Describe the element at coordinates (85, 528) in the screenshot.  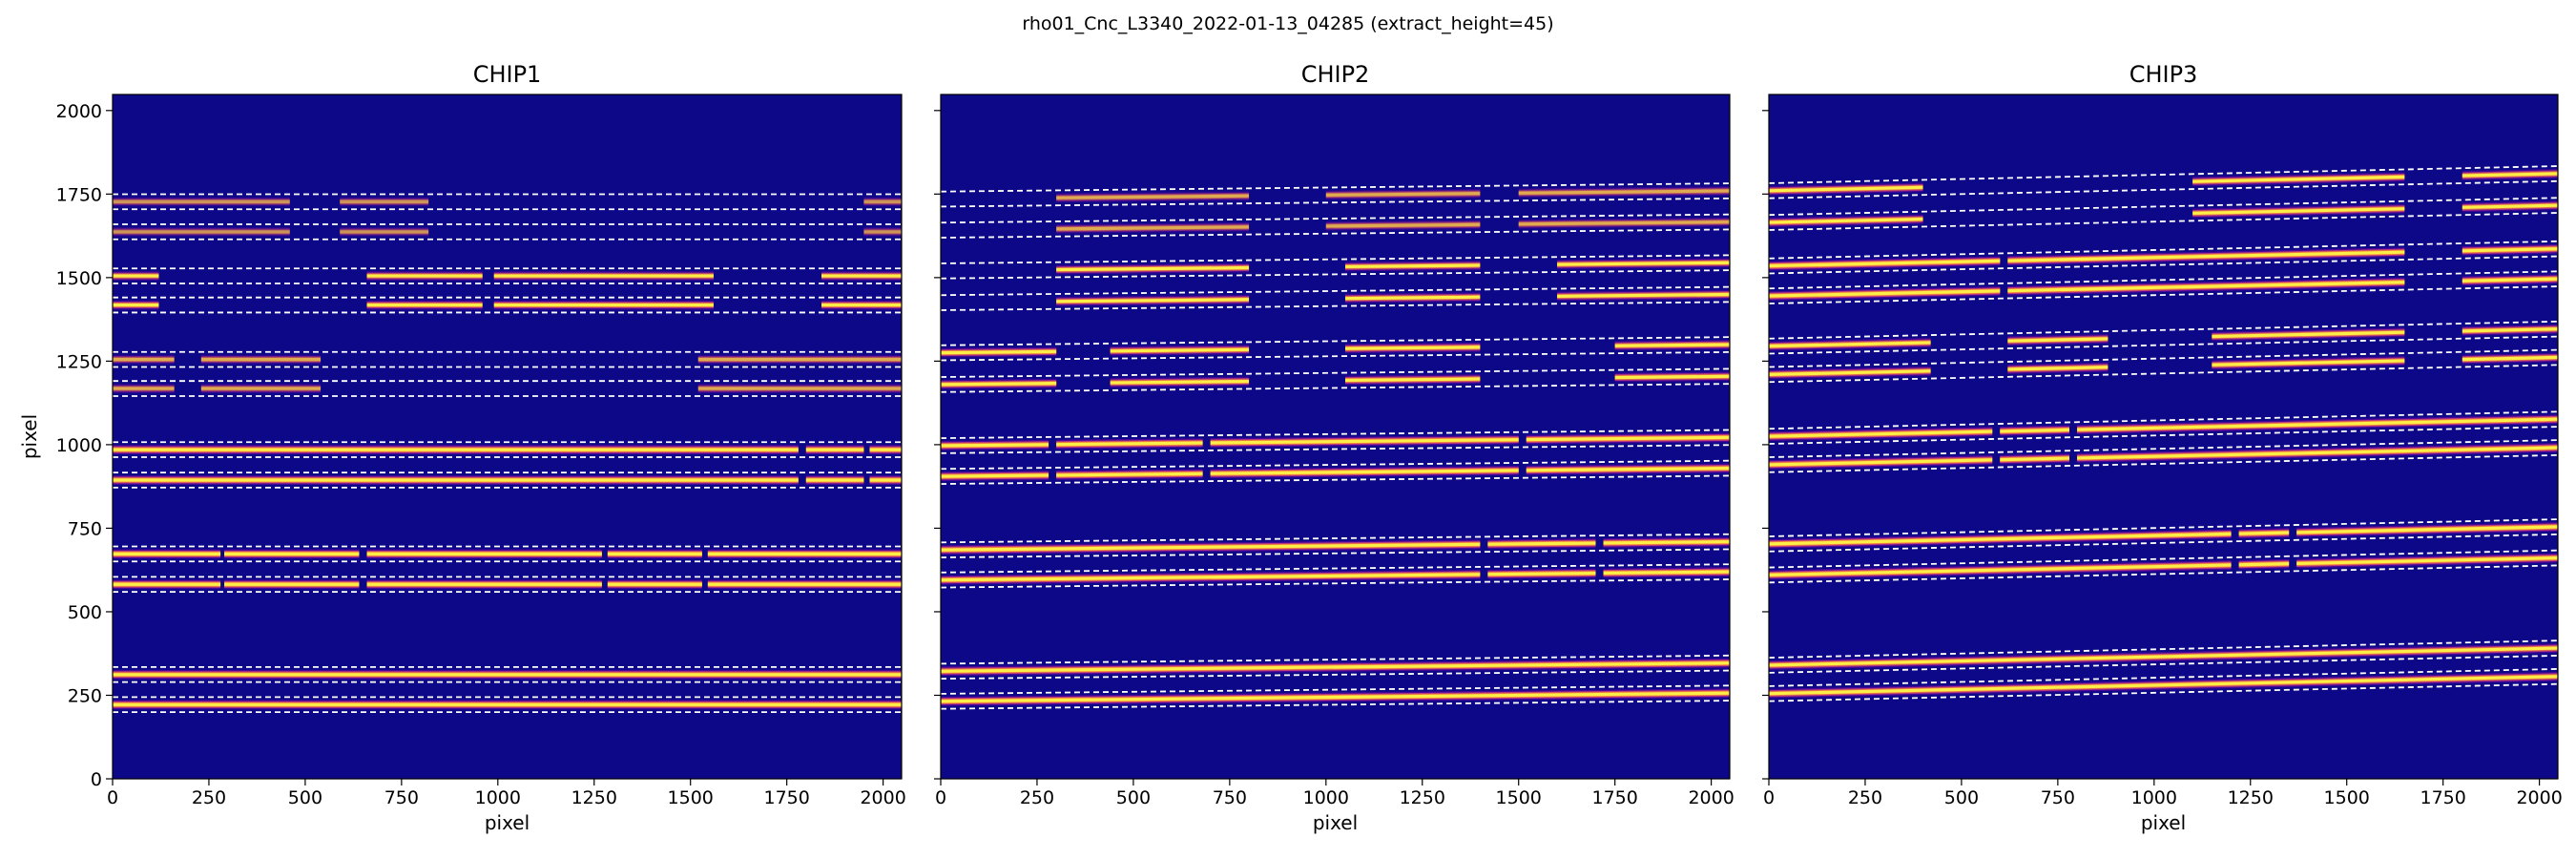
I see `y-tick-label: 750` at that location.